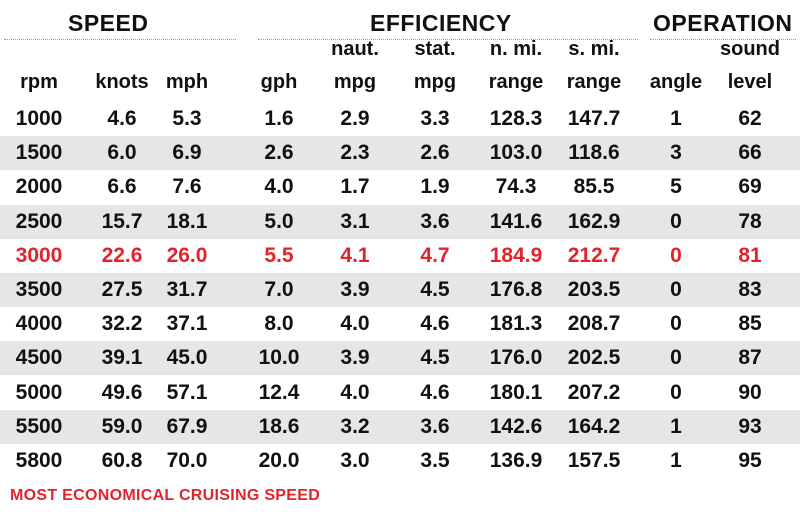 The width and height of the screenshot is (800, 520). What do you see at coordinates (594, 221) in the screenshot?
I see `cell-smi-range: 162.9` at bounding box center [594, 221].